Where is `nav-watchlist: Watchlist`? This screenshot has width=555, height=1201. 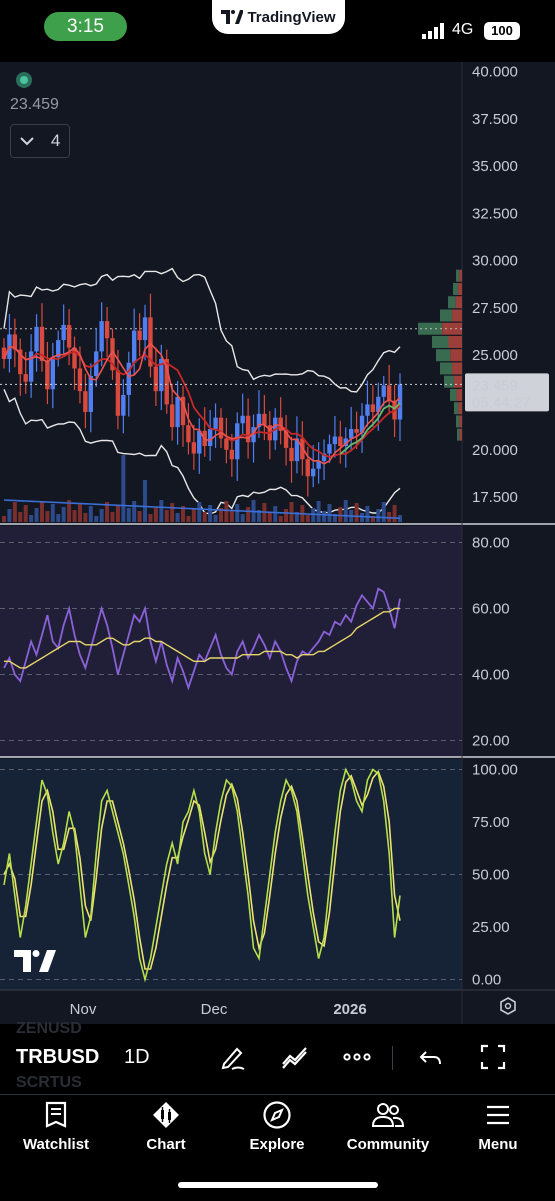 nav-watchlist: Watchlist is located at coordinates (56, 1126).